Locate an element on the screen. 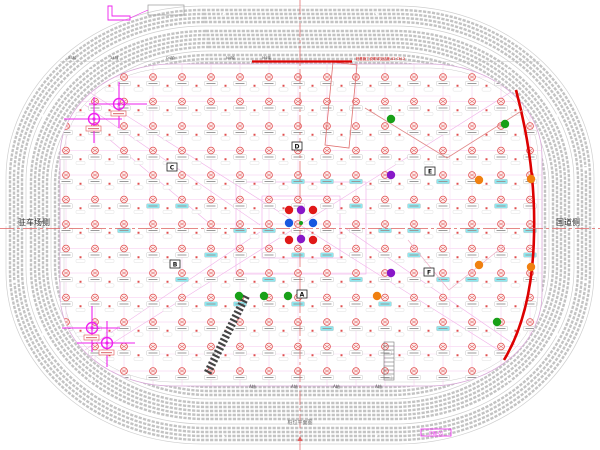  status-dot-orange is located at coordinates (479, 265).